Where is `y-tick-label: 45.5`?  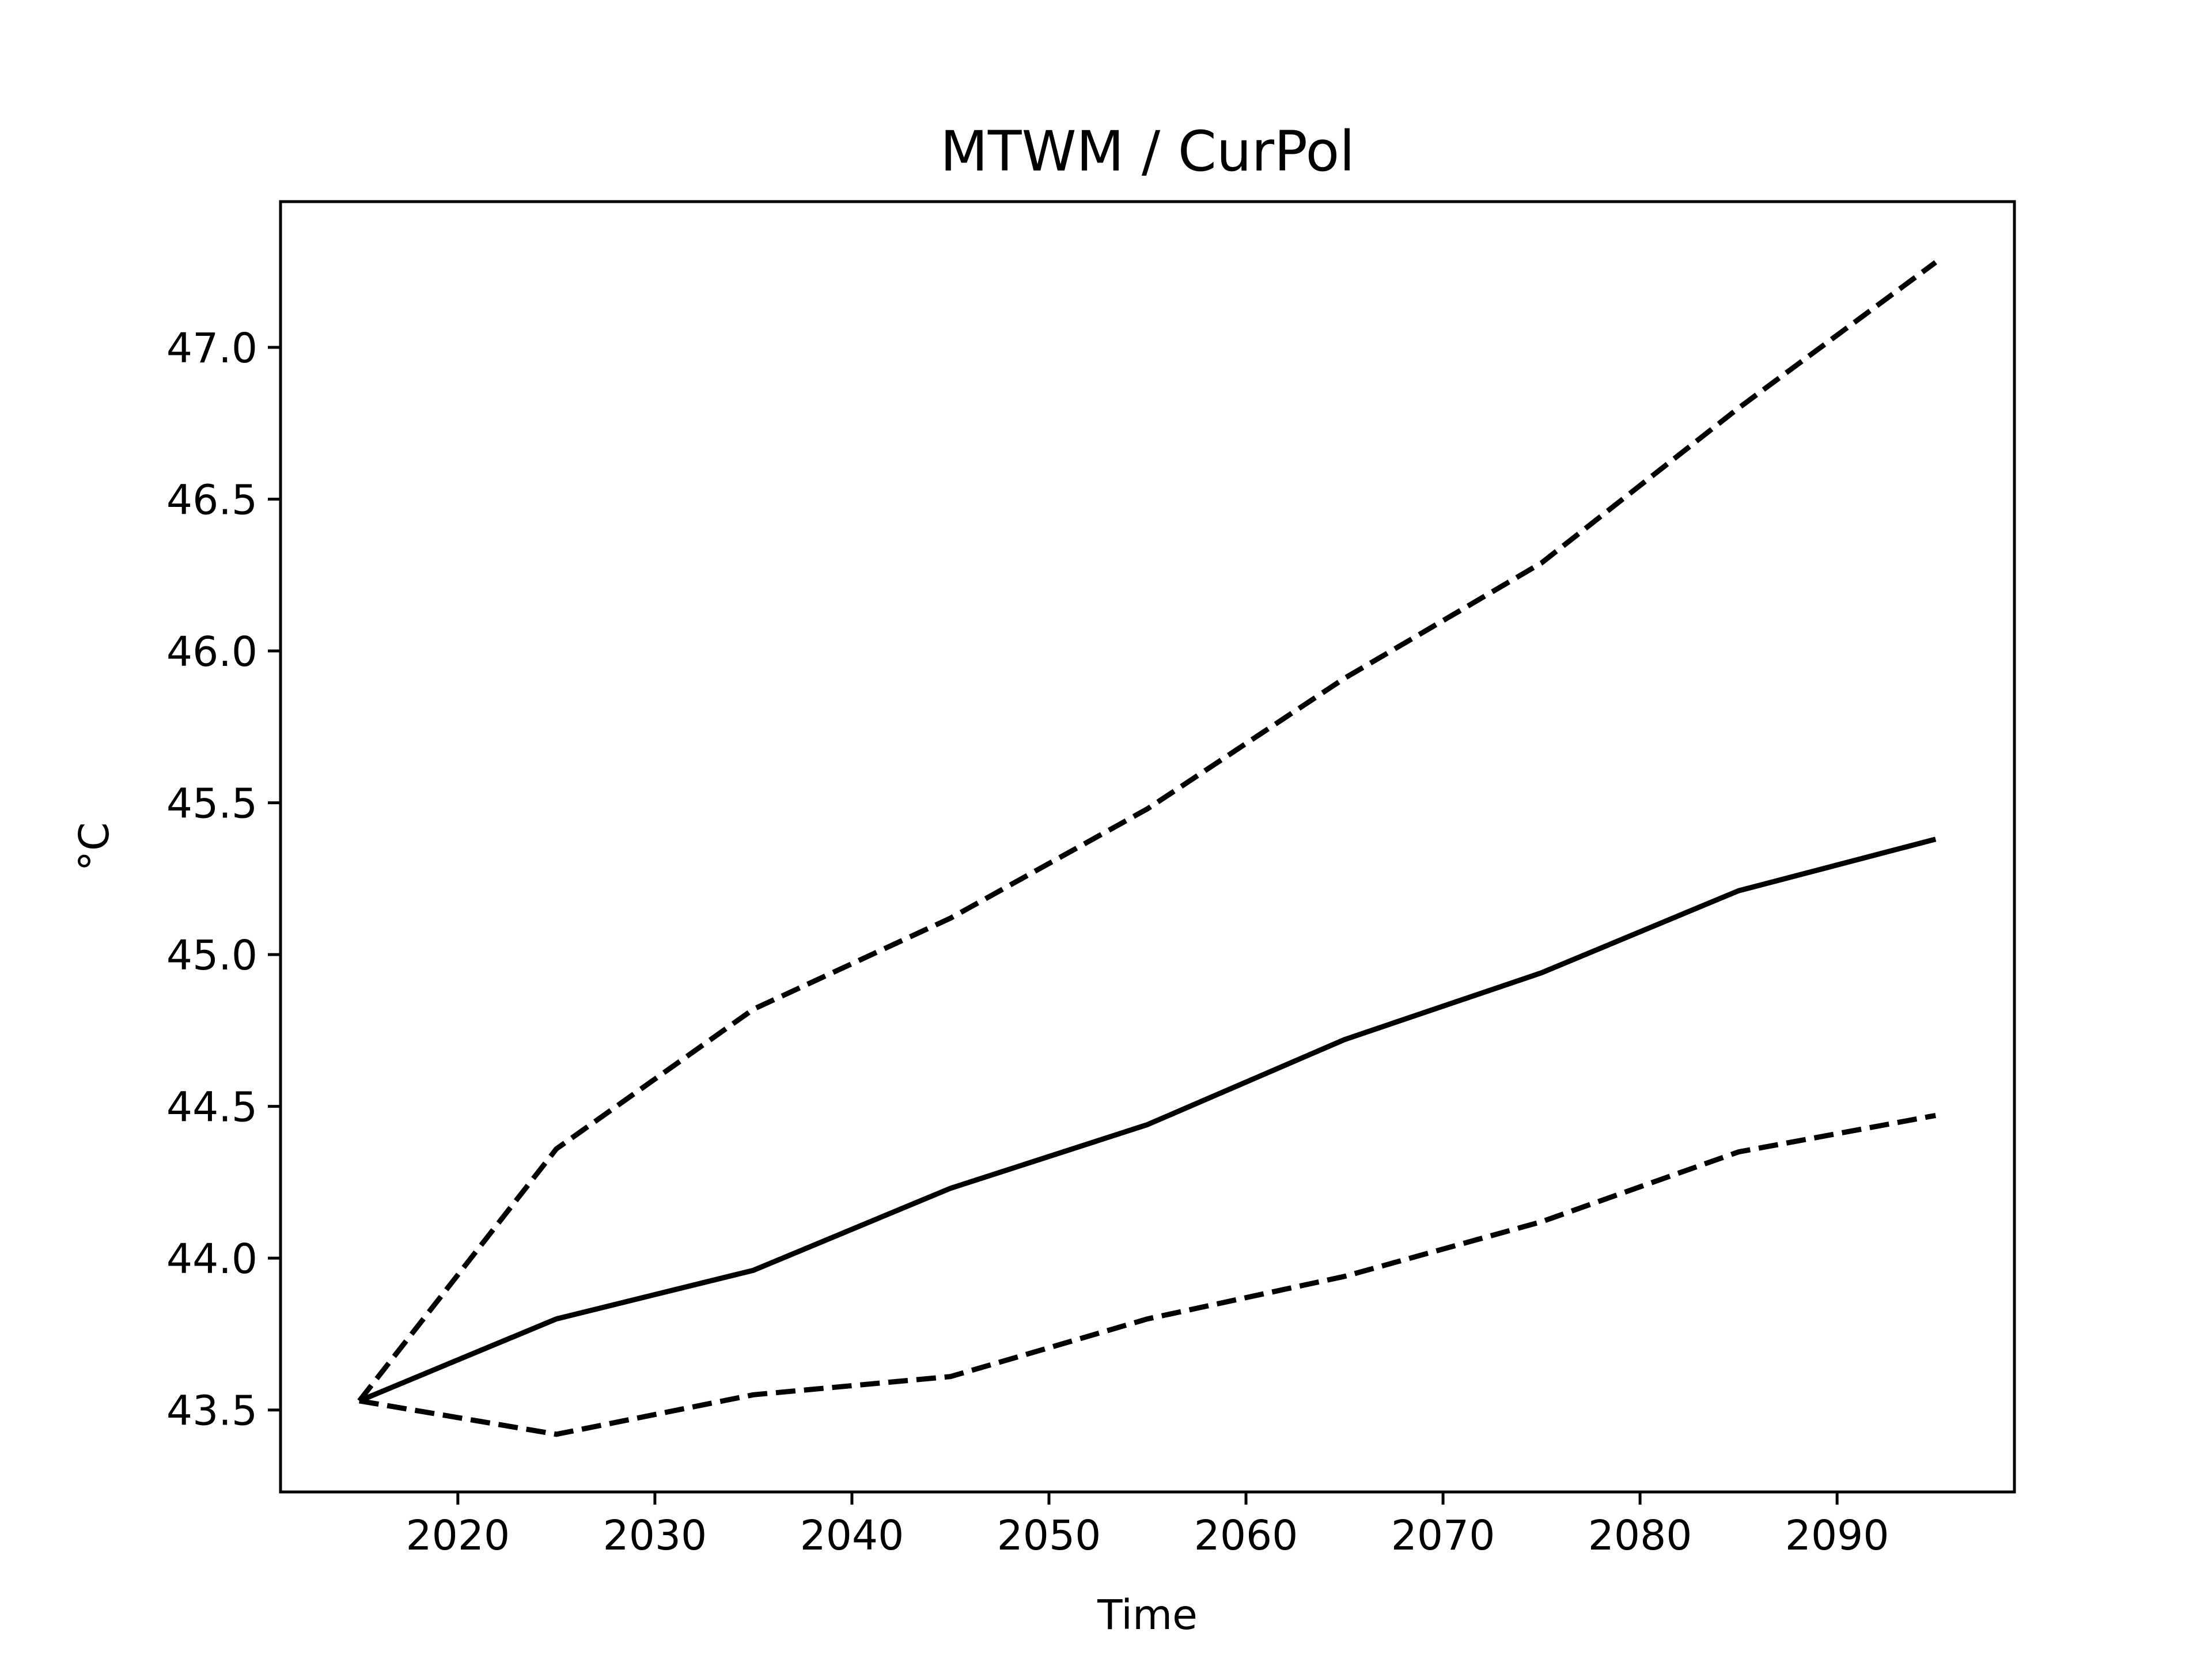 y-tick-label: 45.5 is located at coordinates (211, 804).